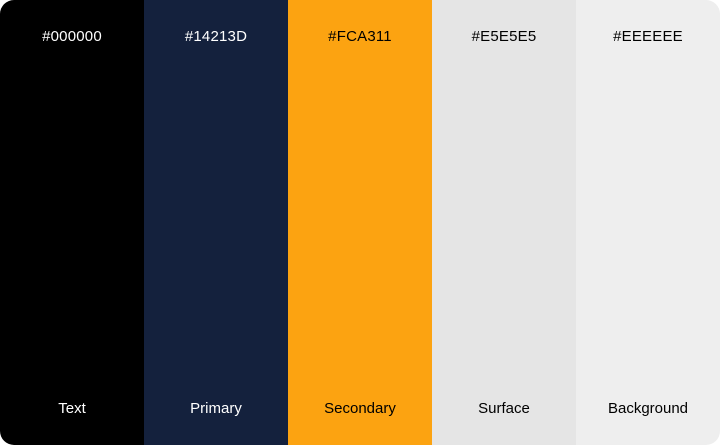 The image size is (720, 445). Describe the element at coordinates (648, 36) in the screenshot. I see `swatch-hex-code: #EEEEEE` at that location.